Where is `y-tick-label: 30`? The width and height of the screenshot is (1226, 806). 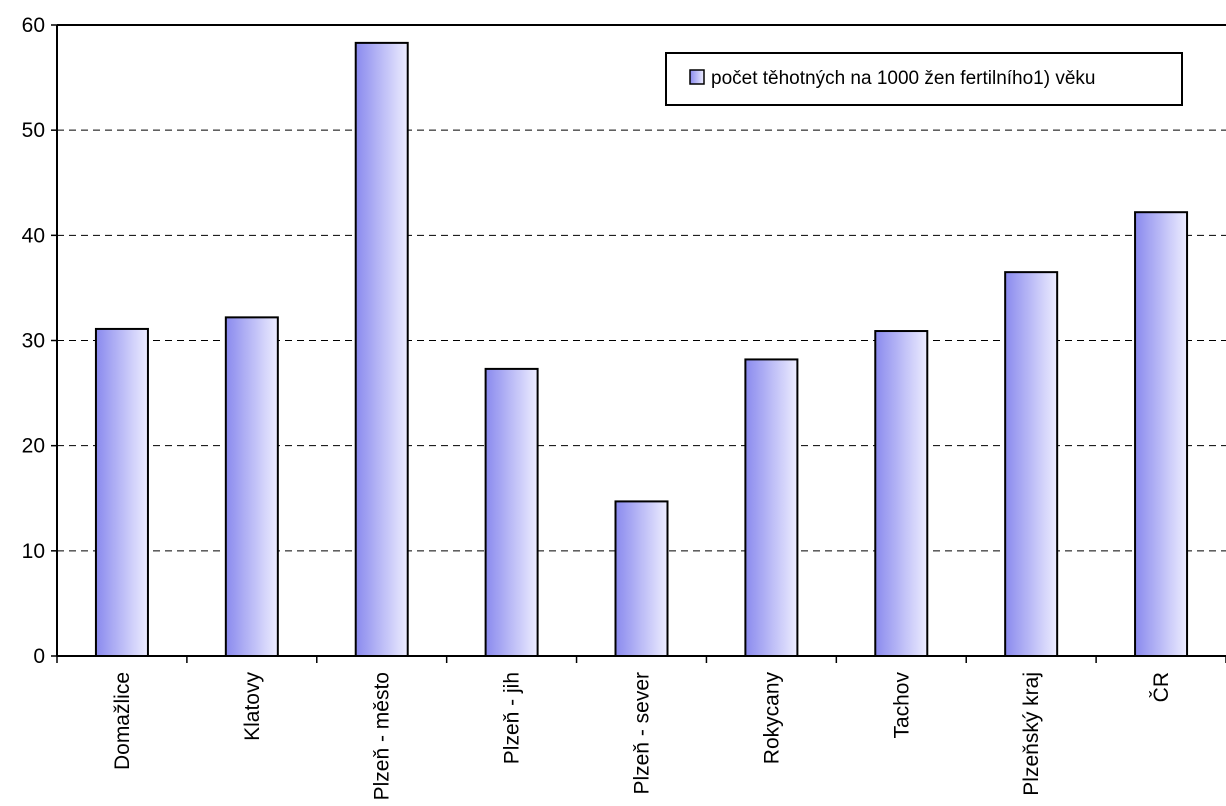 y-tick-label: 30 is located at coordinates (33, 341).